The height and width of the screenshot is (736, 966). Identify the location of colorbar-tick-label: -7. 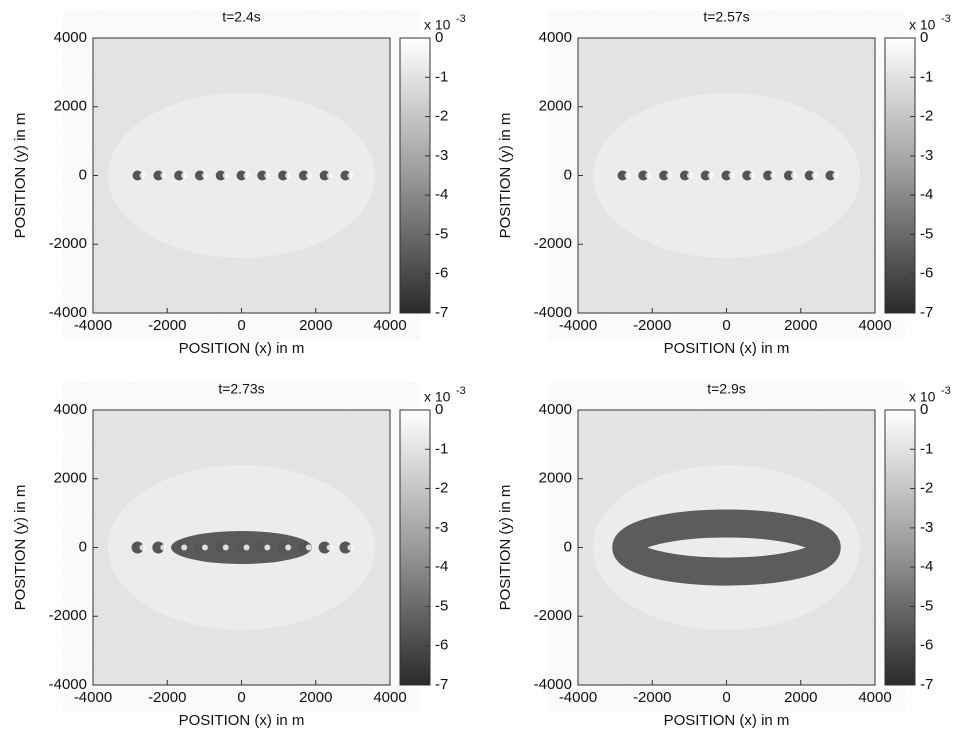
(926, 684).